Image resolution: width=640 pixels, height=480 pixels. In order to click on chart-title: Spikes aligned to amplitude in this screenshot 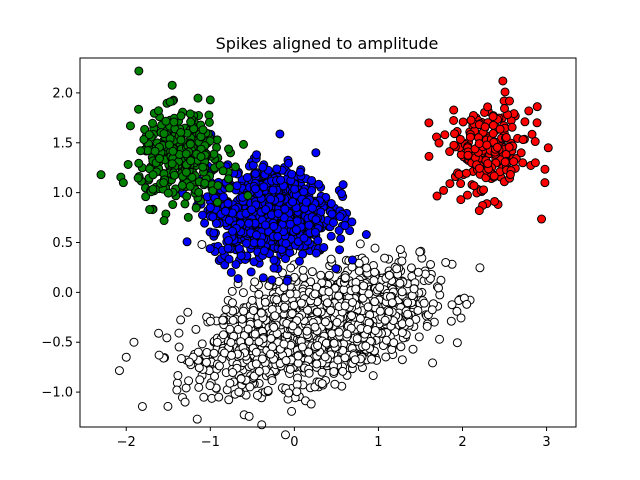, I will do `click(327, 43)`.